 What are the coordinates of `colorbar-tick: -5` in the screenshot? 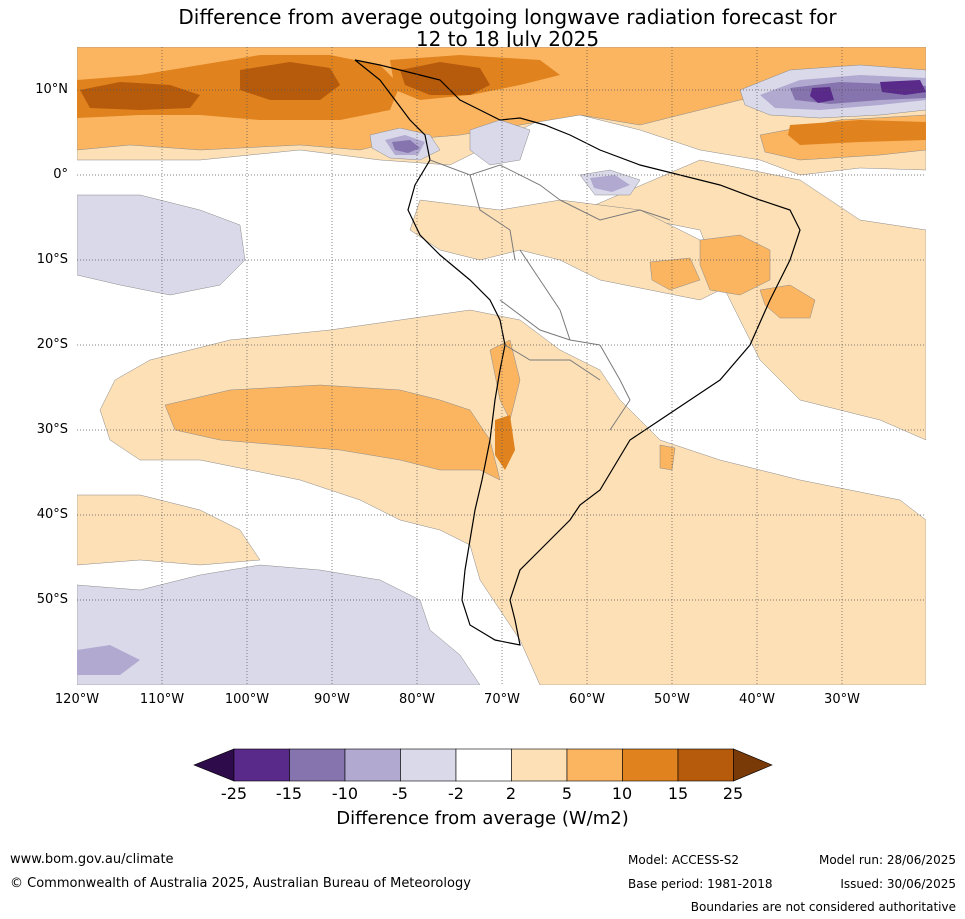 It's located at (400, 793).